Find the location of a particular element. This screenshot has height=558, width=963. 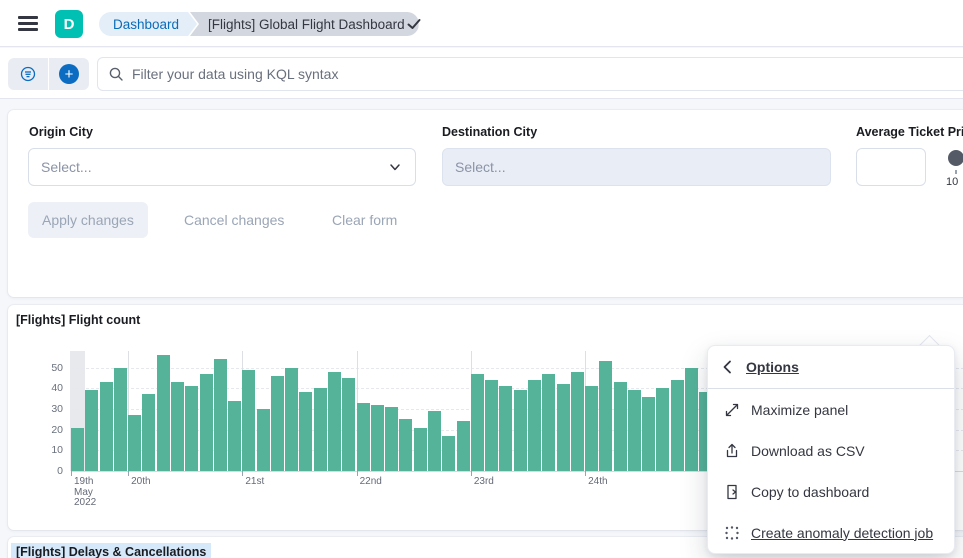

x-axis-tick-label: 21st is located at coordinates (255, 481).